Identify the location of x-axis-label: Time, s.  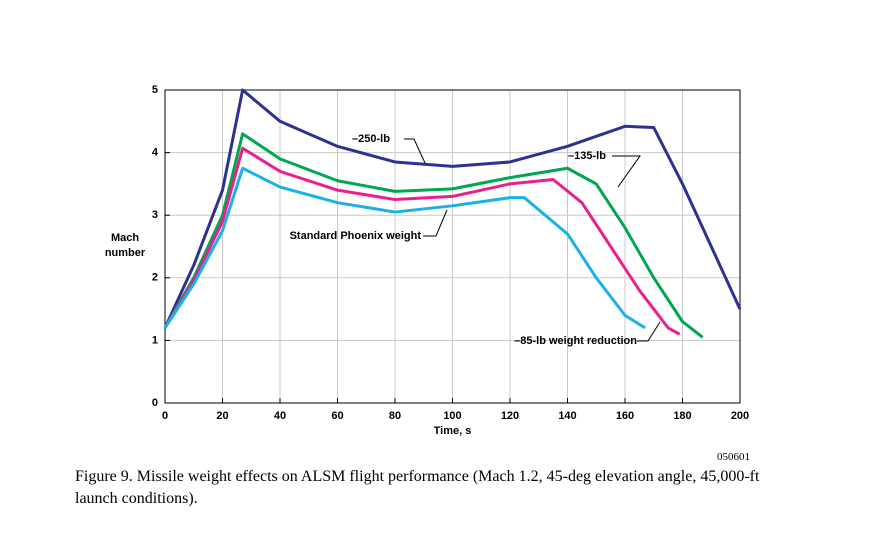
(453, 431).